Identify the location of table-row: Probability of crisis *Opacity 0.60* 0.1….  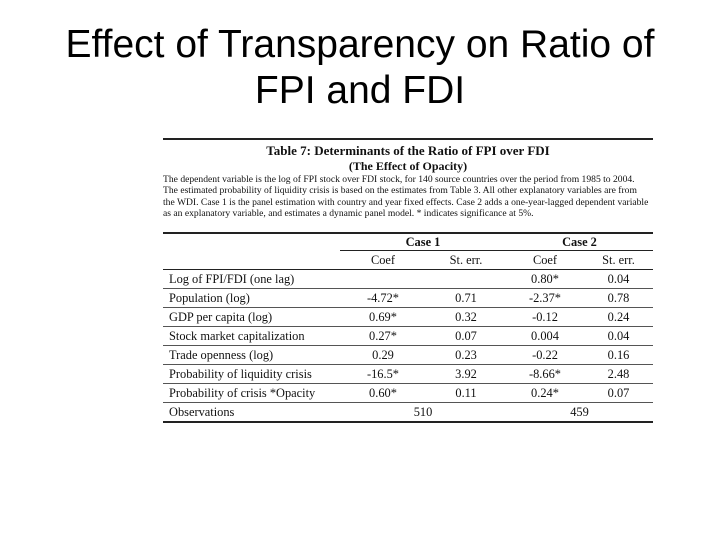
(408, 393).